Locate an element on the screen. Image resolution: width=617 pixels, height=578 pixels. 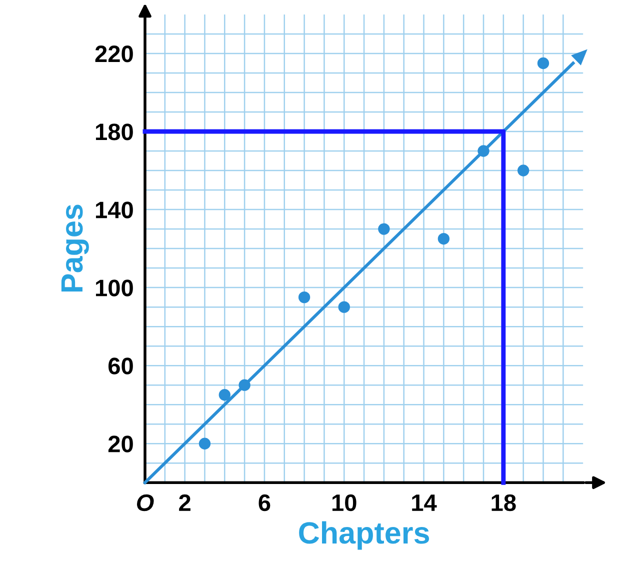
x-tick-label: 14 is located at coordinates (424, 502).